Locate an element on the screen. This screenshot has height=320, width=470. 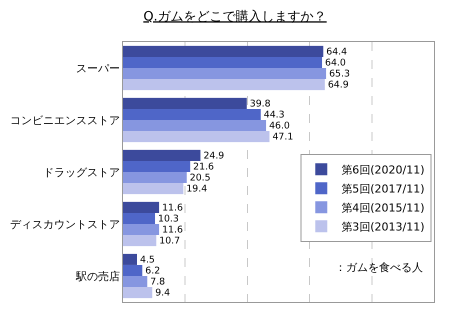
y-tick-label: ドラッグストア is located at coordinates (81, 172).